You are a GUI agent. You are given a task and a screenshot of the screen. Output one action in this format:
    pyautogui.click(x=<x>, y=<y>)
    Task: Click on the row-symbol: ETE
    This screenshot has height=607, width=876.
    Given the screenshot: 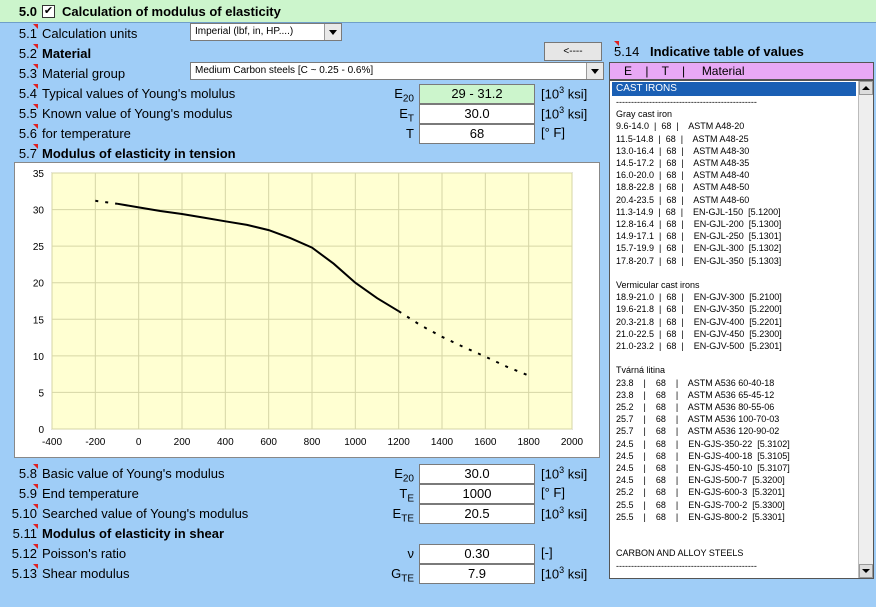 What is the action you would take?
    pyautogui.click(x=379, y=515)
    